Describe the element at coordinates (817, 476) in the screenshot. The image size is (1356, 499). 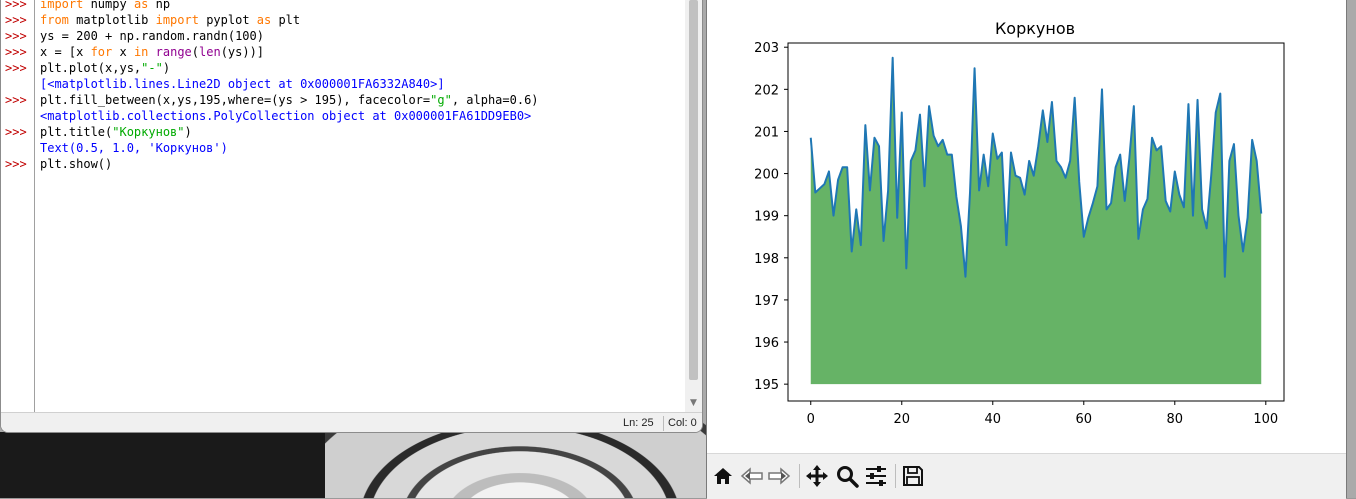
I see `pan-icon` at that location.